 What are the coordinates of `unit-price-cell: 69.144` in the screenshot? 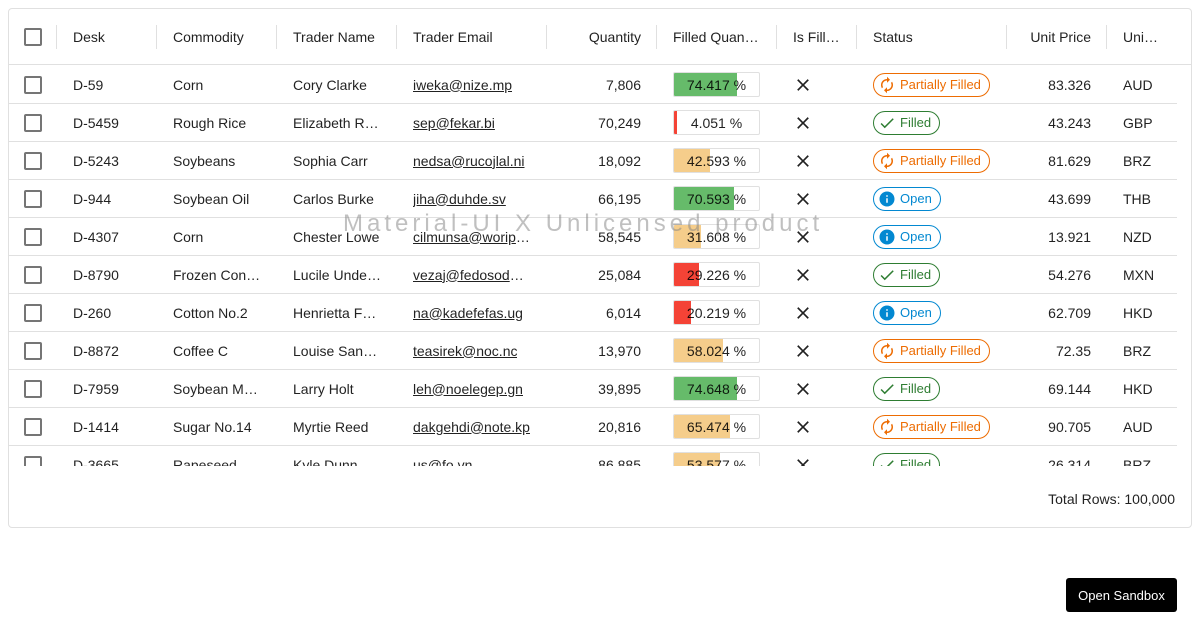 It's located at (1057, 388).